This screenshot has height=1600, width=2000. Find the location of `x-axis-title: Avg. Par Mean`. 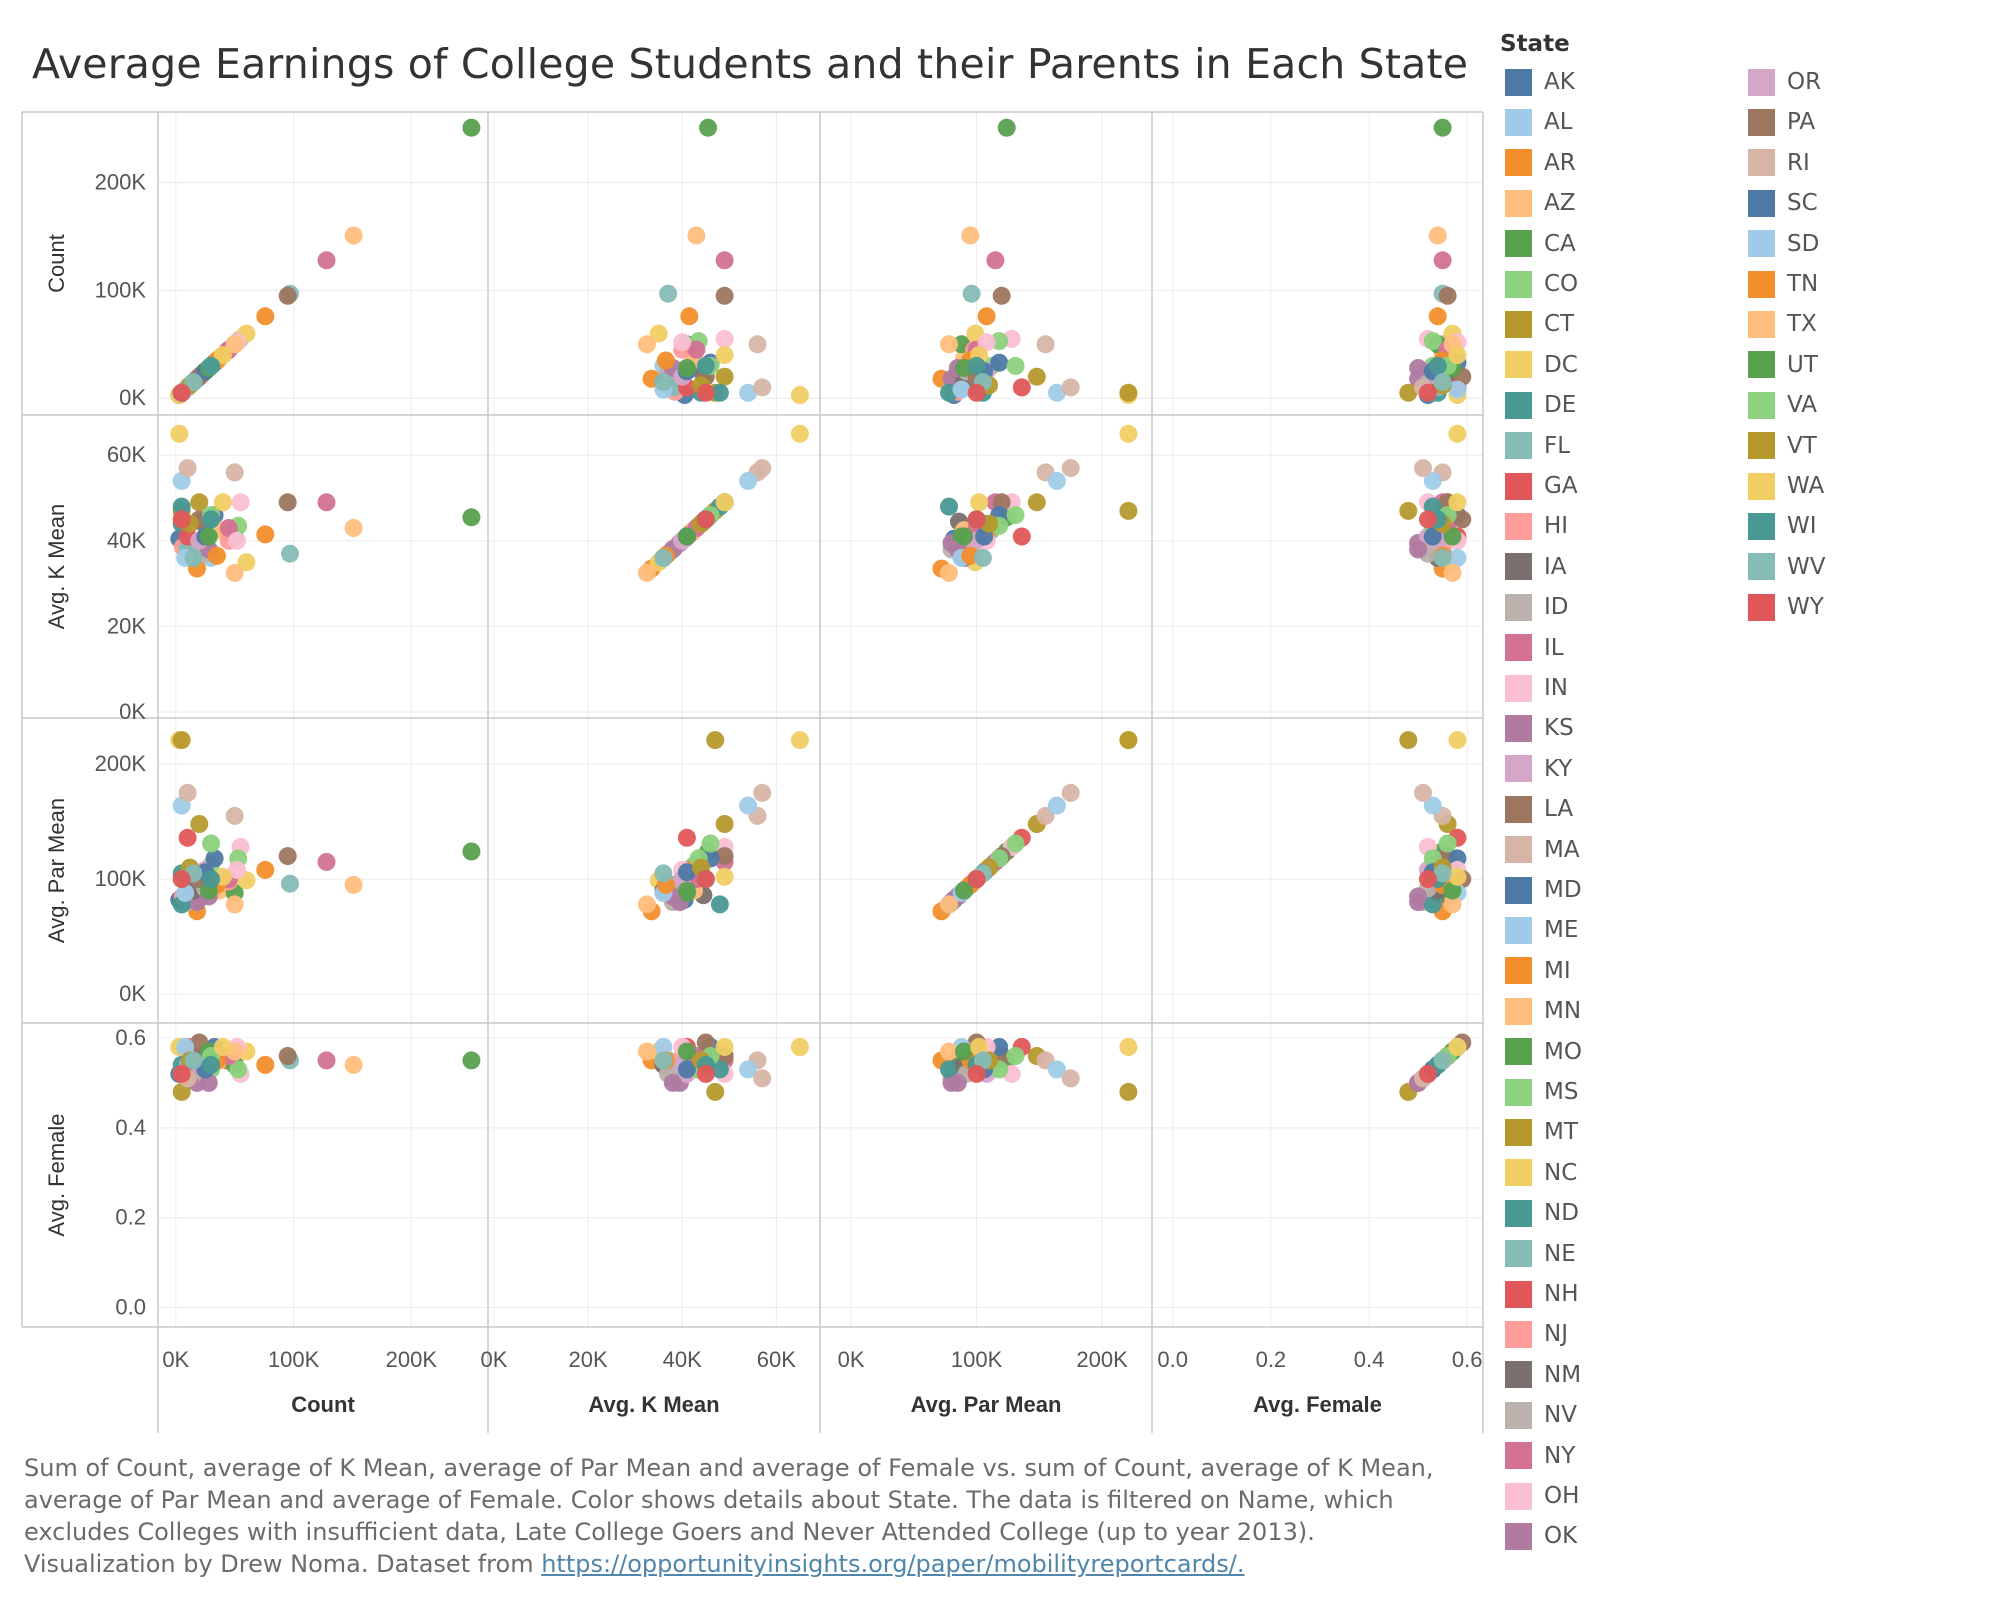

x-axis-title: Avg. Par Mean is located at coordinates (986, 1404).